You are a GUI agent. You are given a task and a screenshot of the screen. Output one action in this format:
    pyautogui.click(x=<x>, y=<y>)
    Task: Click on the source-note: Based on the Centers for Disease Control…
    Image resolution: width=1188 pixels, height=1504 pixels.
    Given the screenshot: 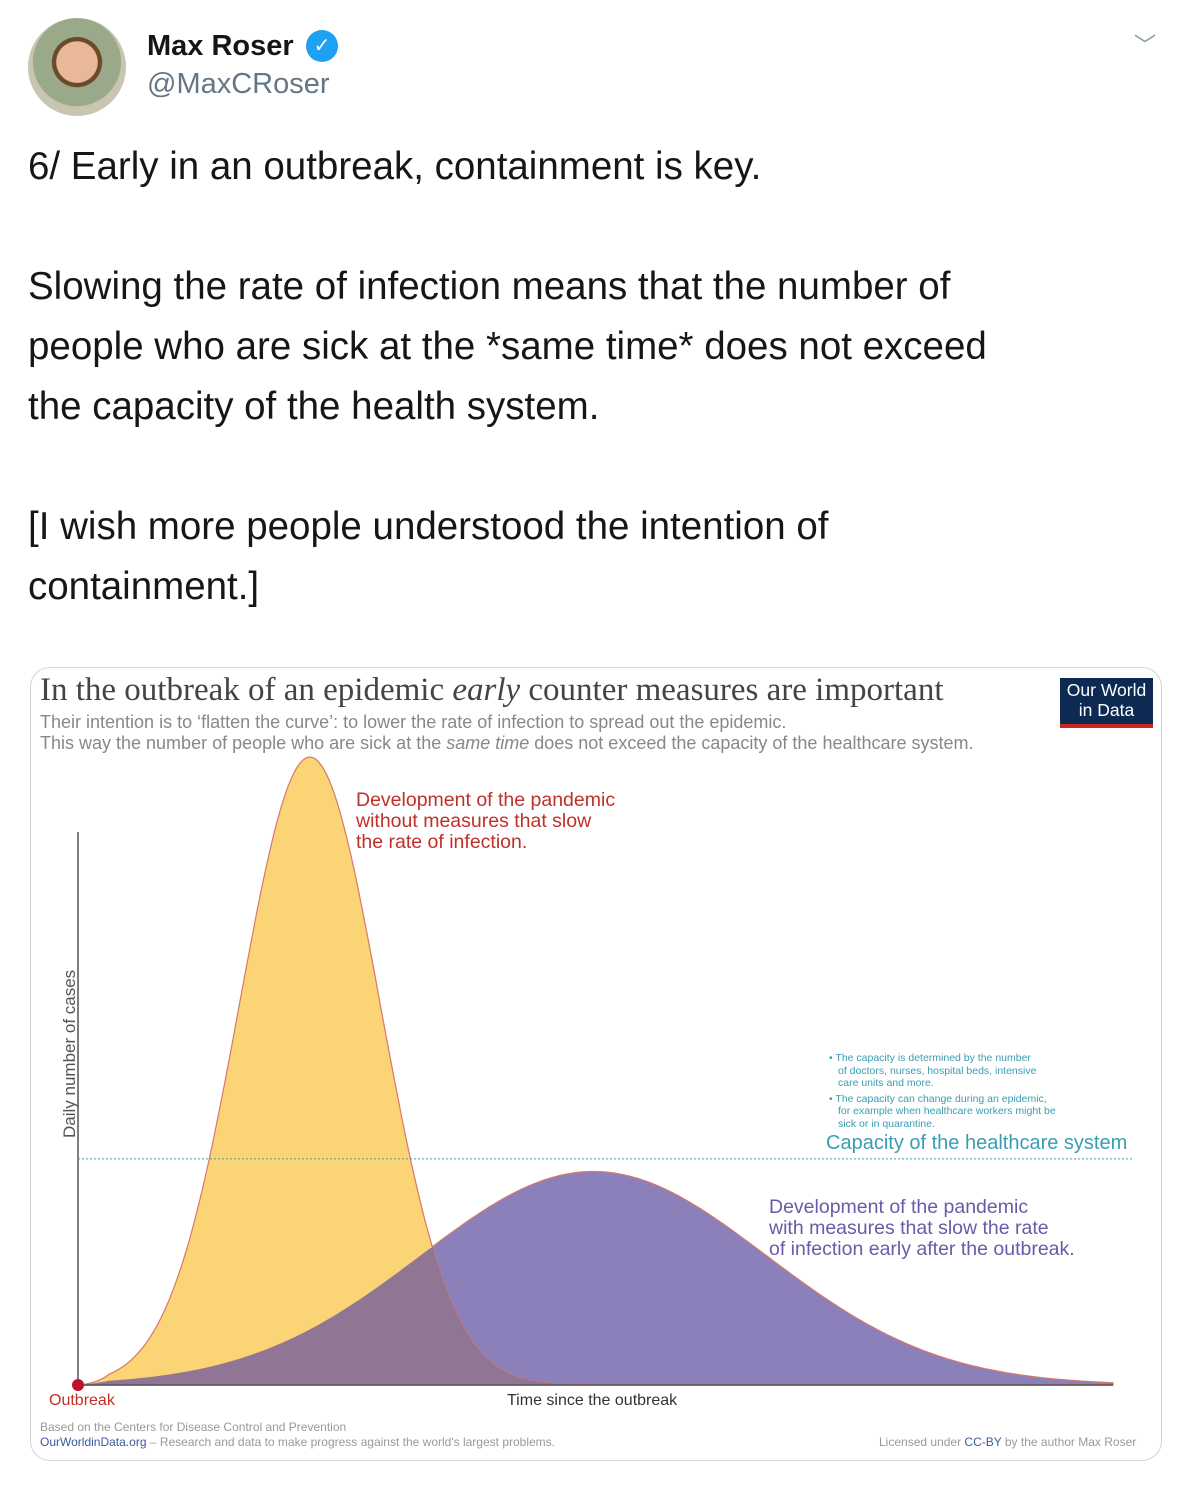 What is the action you would take?
    pyautogui.click(x=193, y=1427)
    